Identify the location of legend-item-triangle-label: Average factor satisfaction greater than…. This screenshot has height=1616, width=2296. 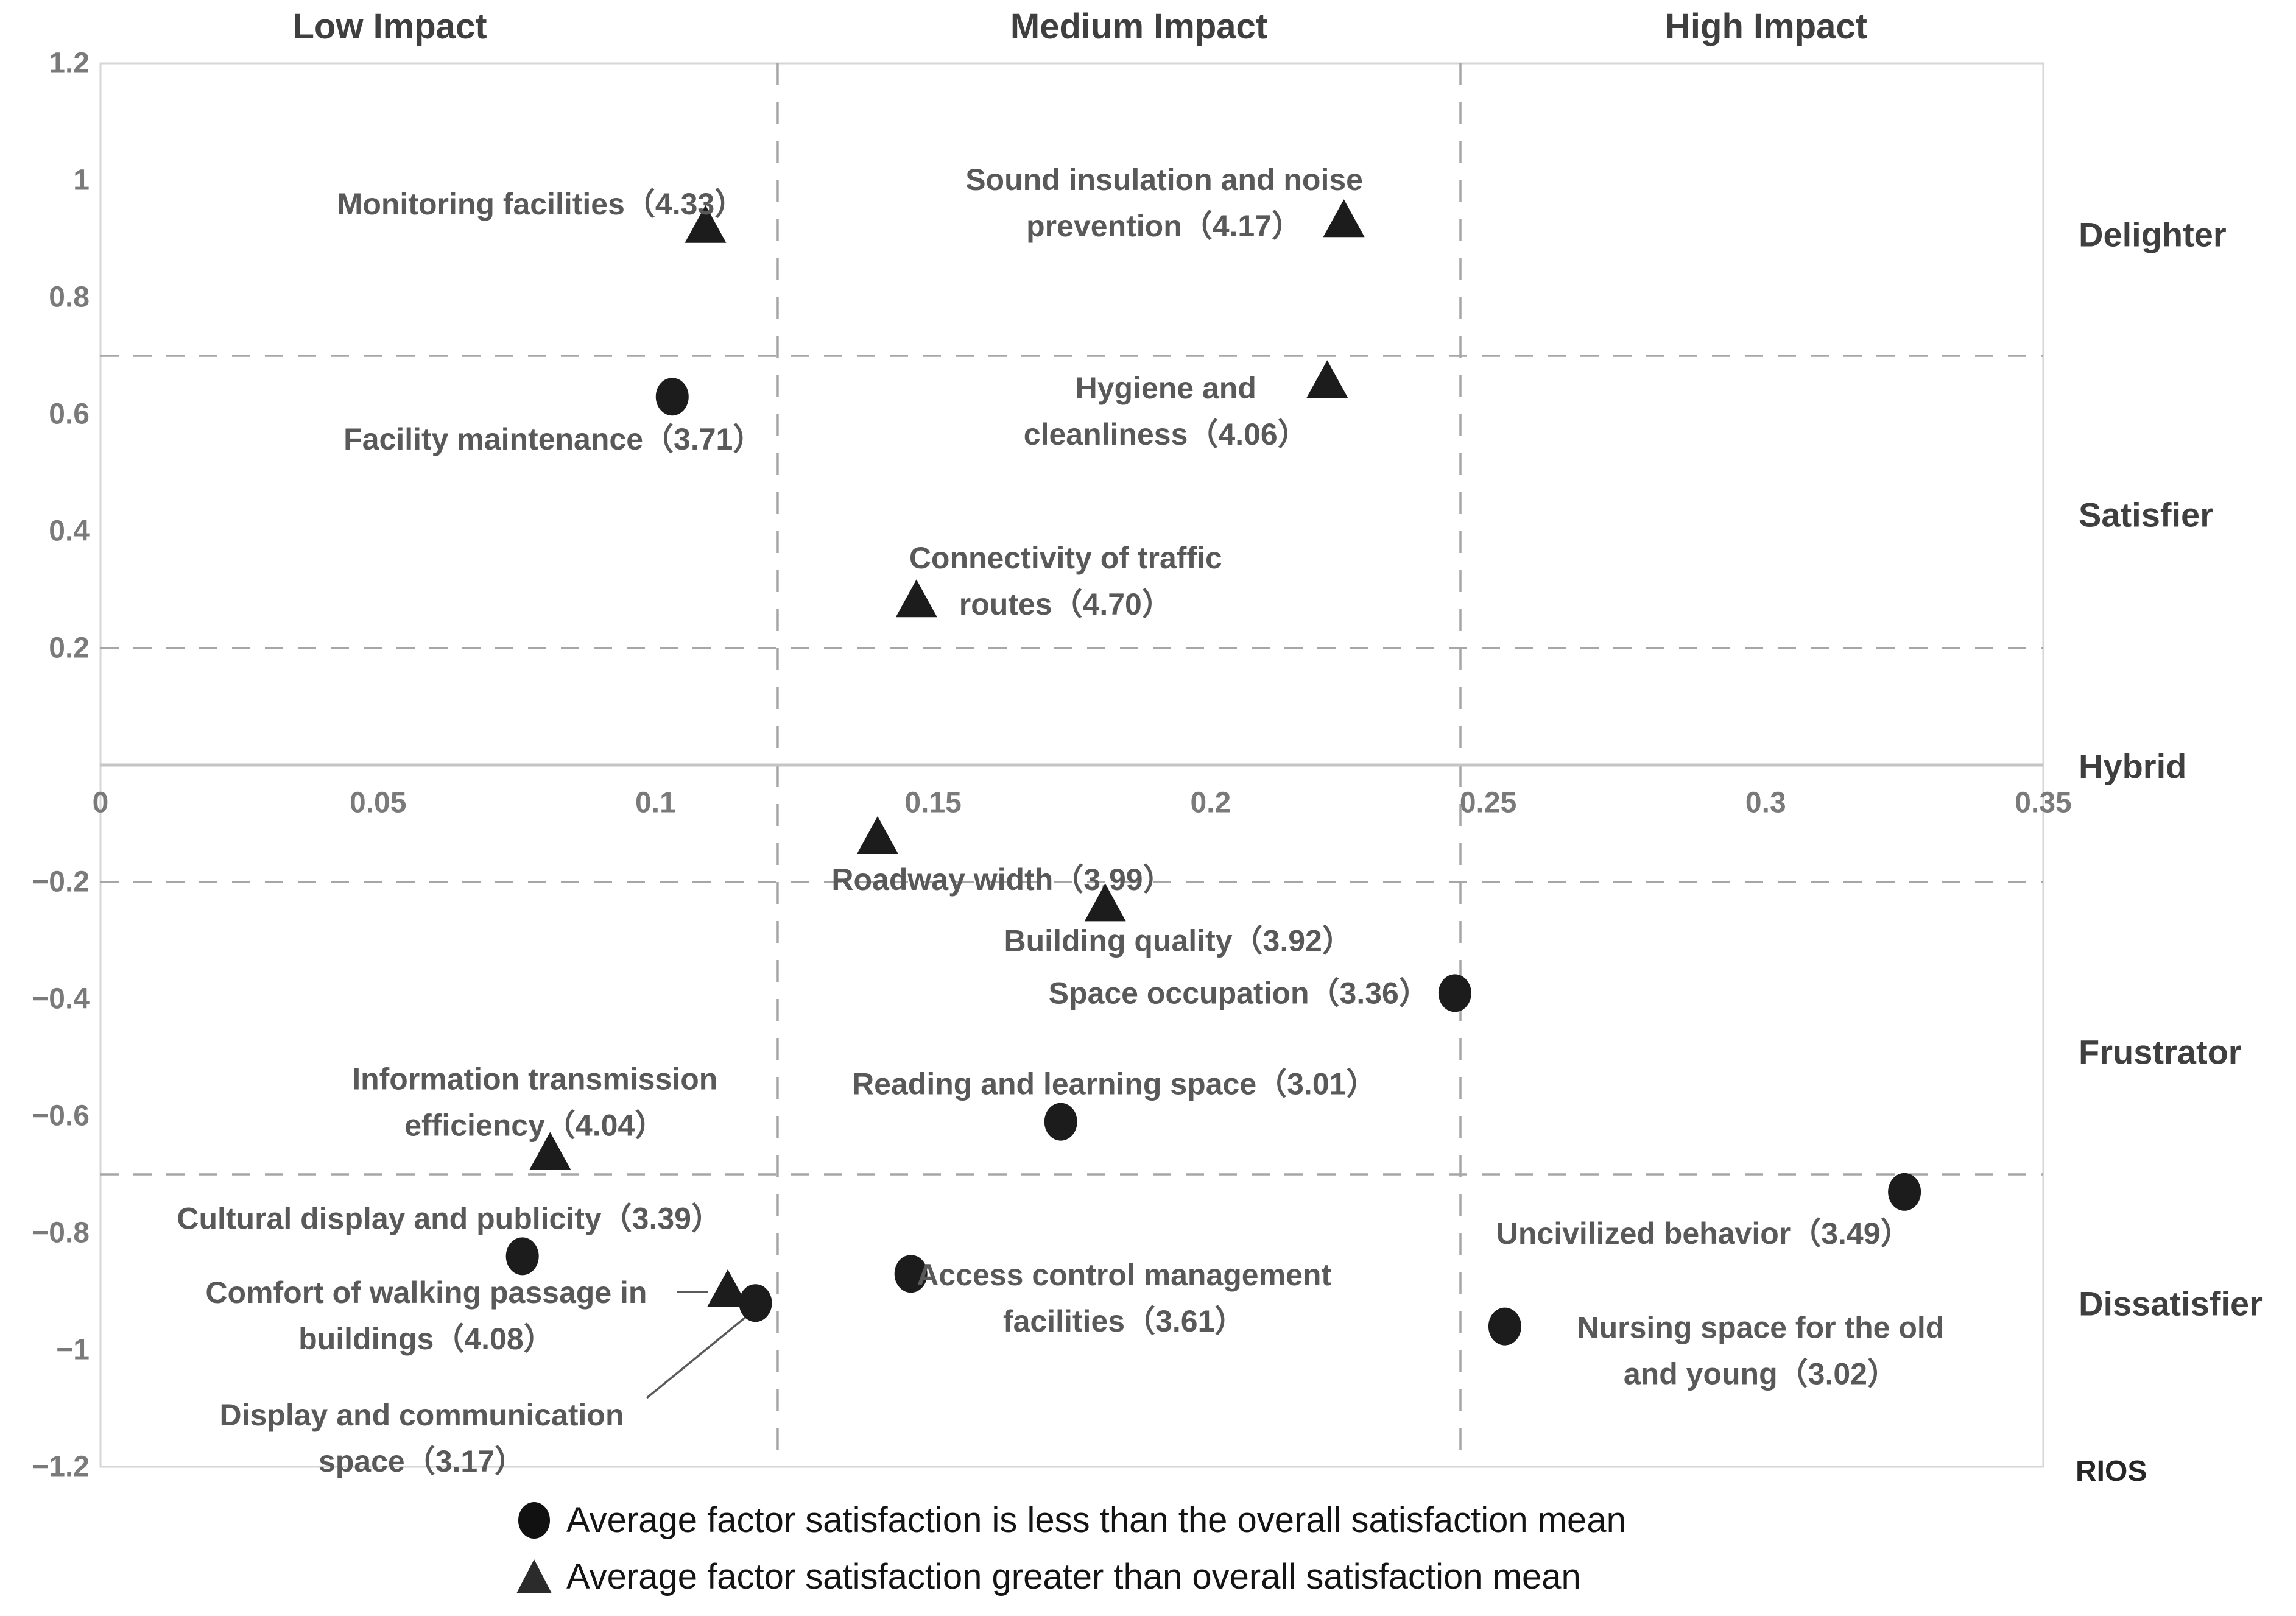
(1073, 1577).